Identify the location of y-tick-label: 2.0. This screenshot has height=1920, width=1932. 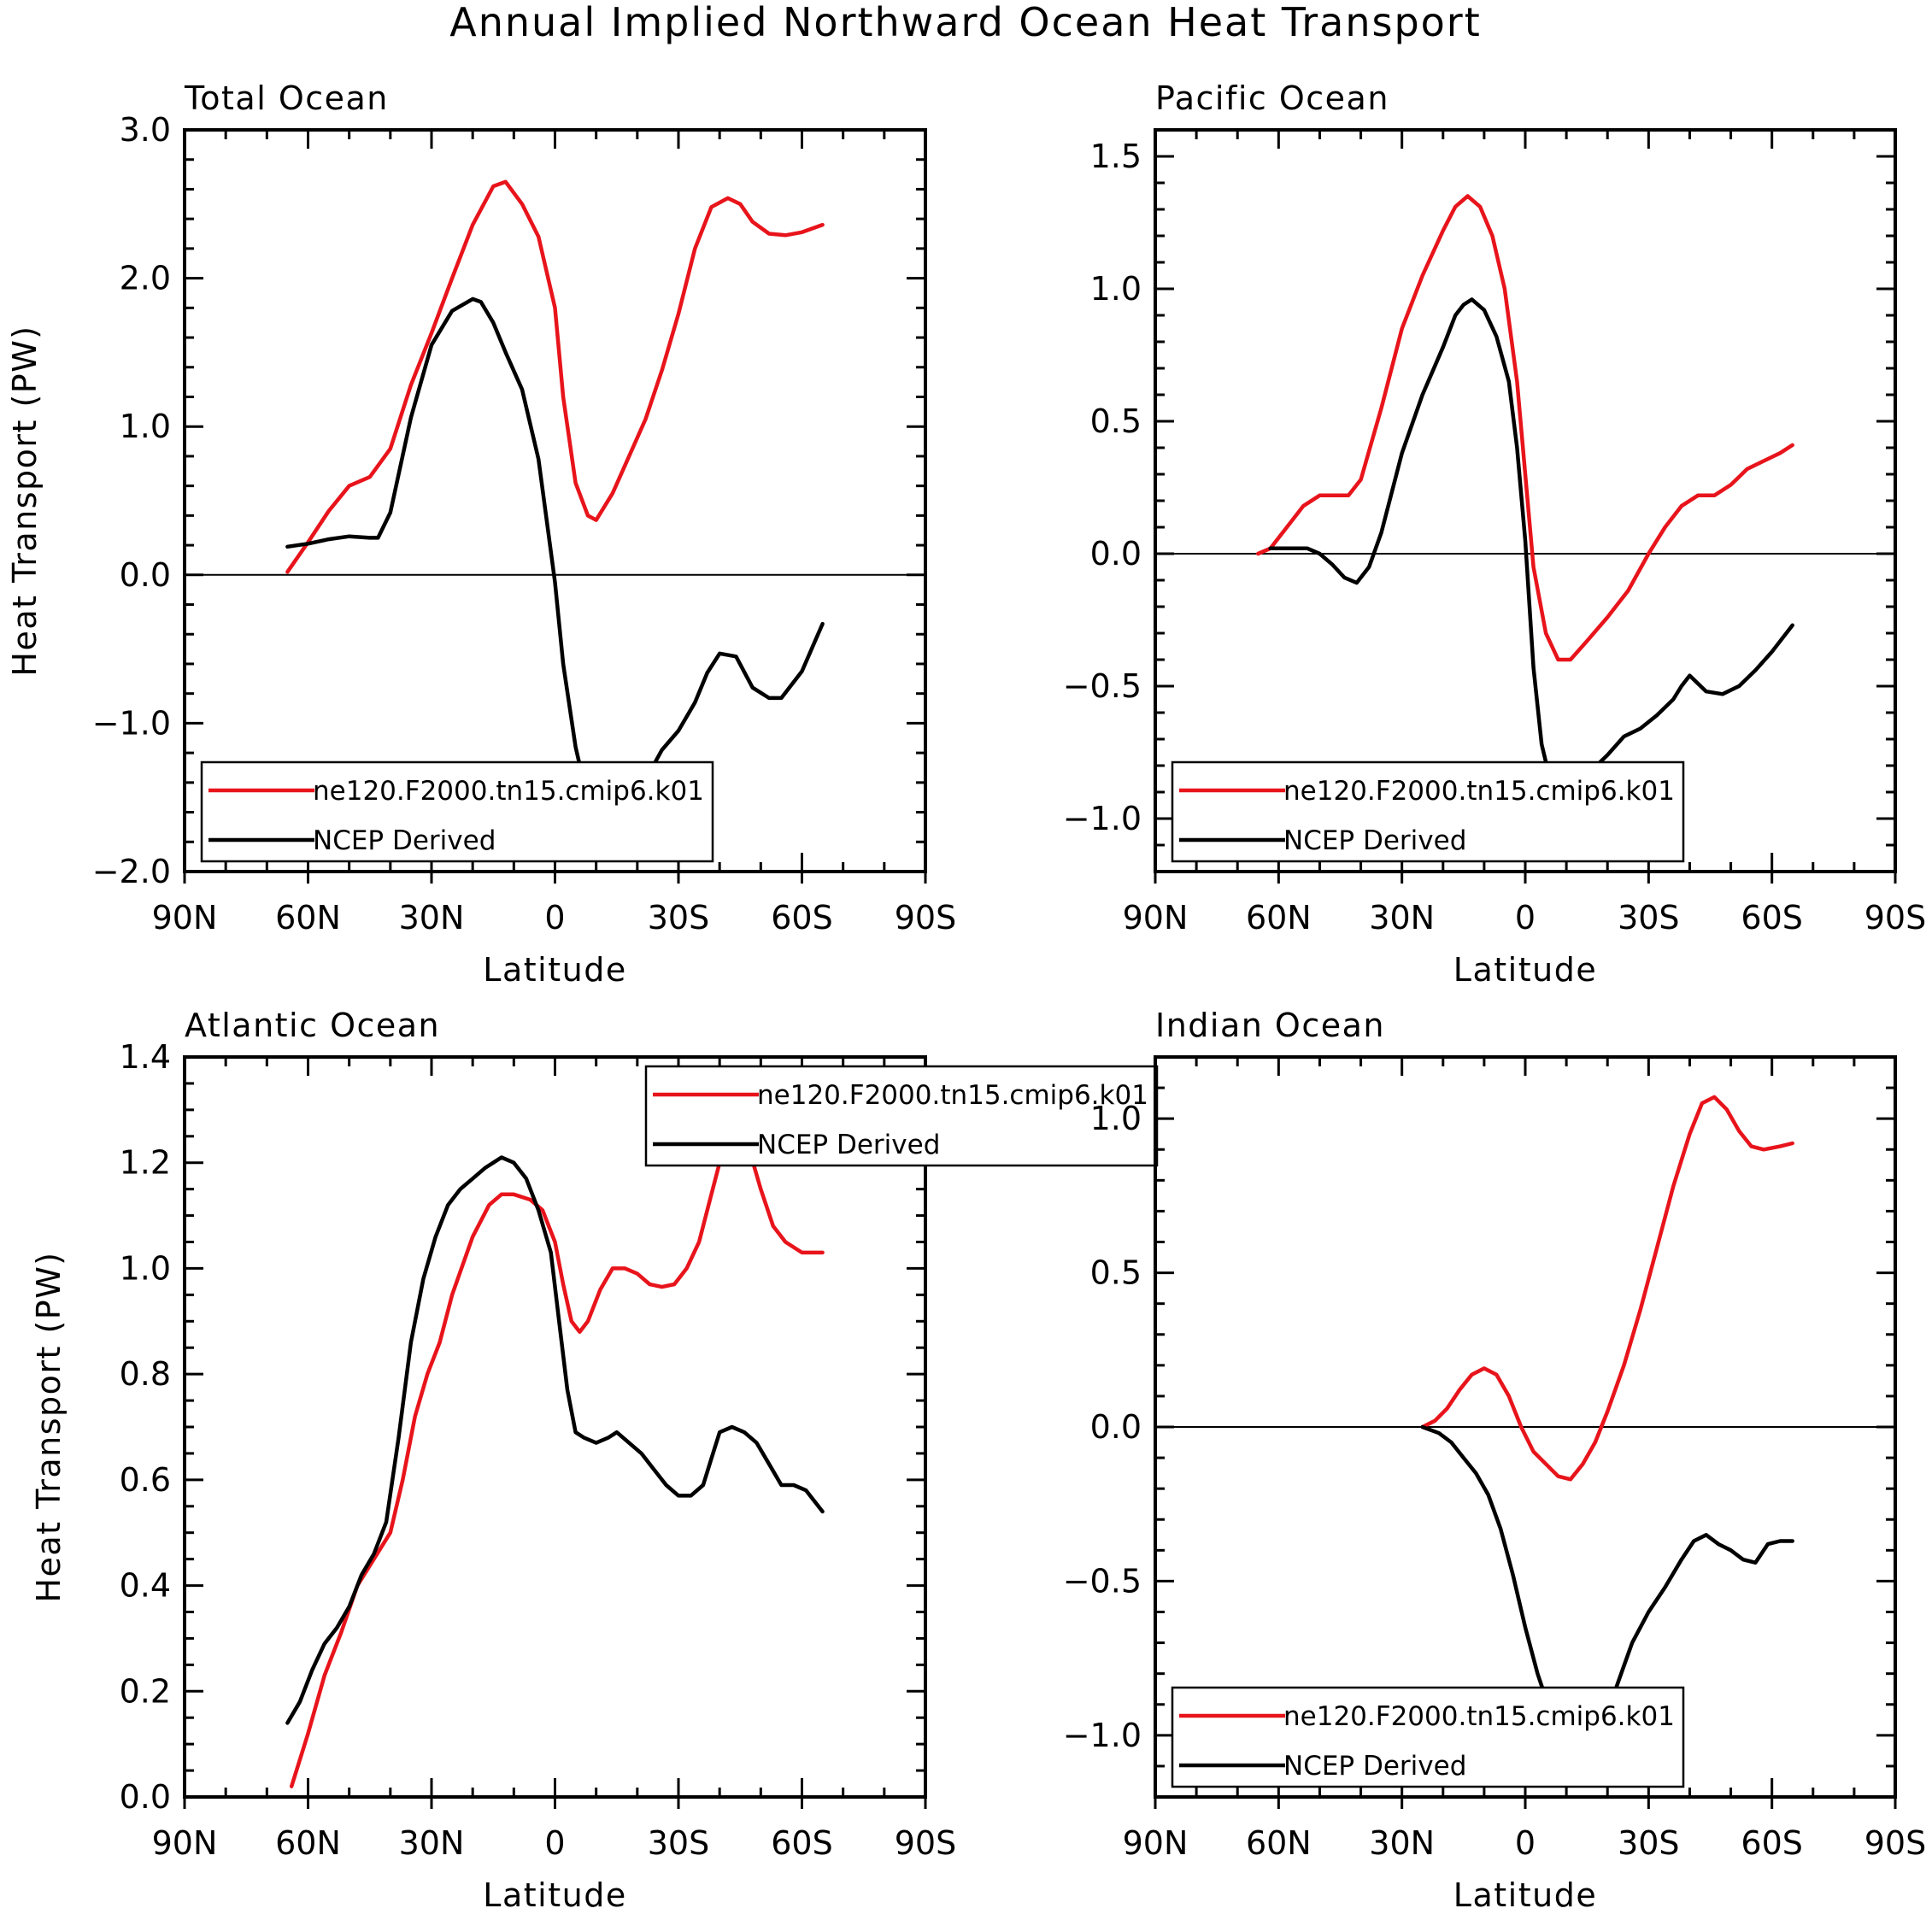
(146, 279).